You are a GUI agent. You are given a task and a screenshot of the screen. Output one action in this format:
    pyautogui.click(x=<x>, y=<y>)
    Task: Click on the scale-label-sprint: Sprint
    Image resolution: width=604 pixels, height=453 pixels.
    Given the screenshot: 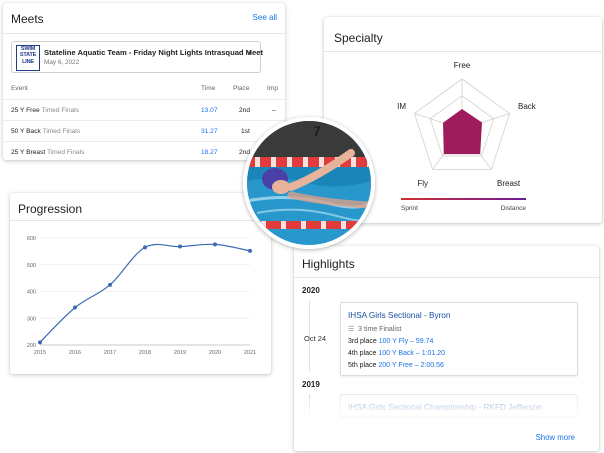 What is the action you would take?
    pyautogui.click(x=409, y=208)
    